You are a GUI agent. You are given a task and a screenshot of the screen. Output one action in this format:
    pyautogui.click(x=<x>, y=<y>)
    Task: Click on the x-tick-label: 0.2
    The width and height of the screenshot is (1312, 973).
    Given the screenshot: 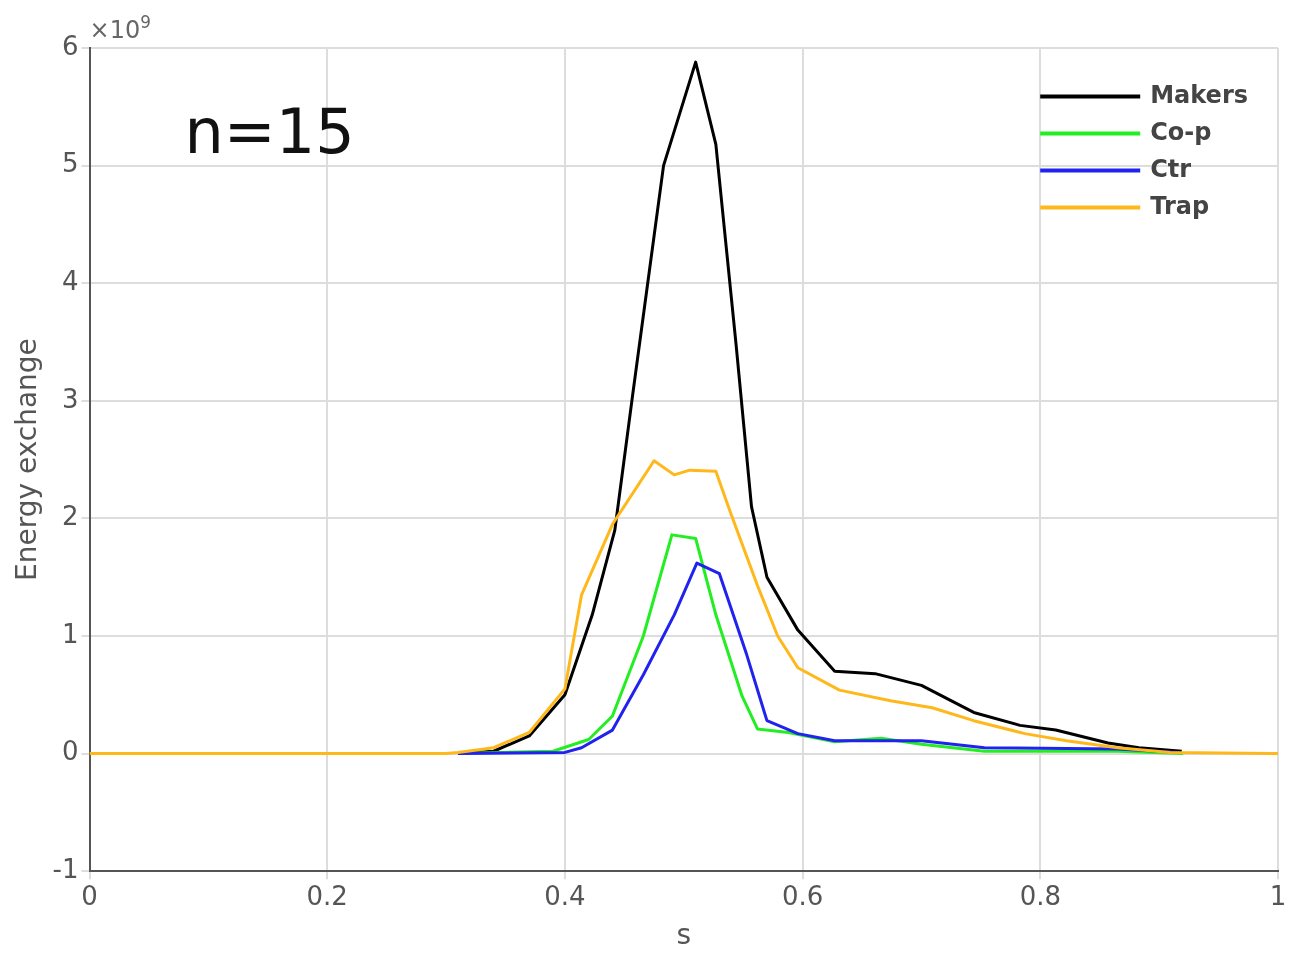 What is the action you would take?
    pyautogui.click(x=327, y=895)
    